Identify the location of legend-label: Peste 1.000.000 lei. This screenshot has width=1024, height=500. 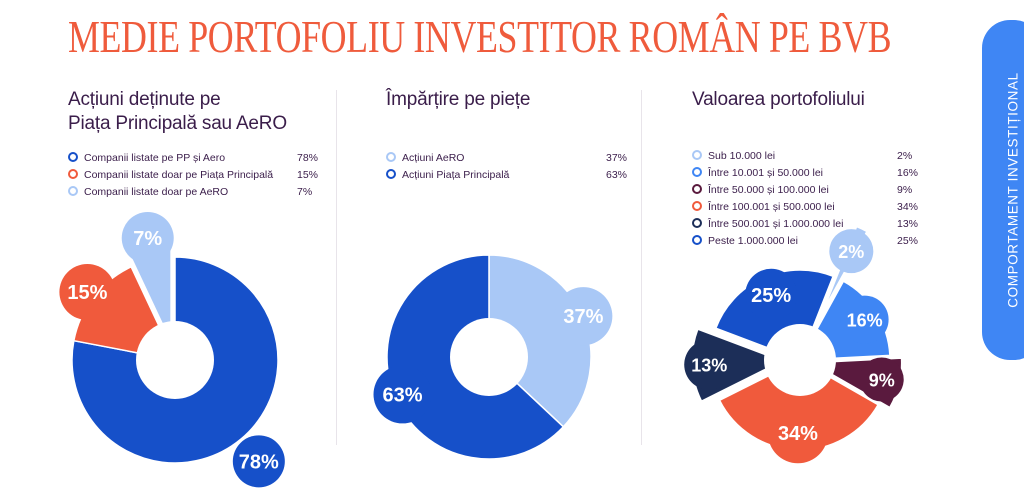
(753, 241).